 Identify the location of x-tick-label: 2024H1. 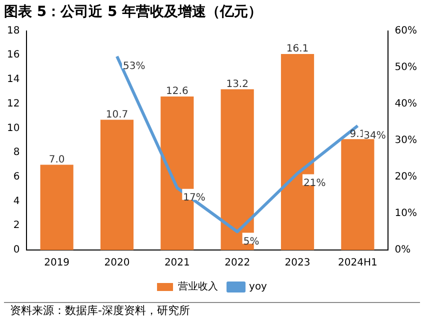
(358, 263).